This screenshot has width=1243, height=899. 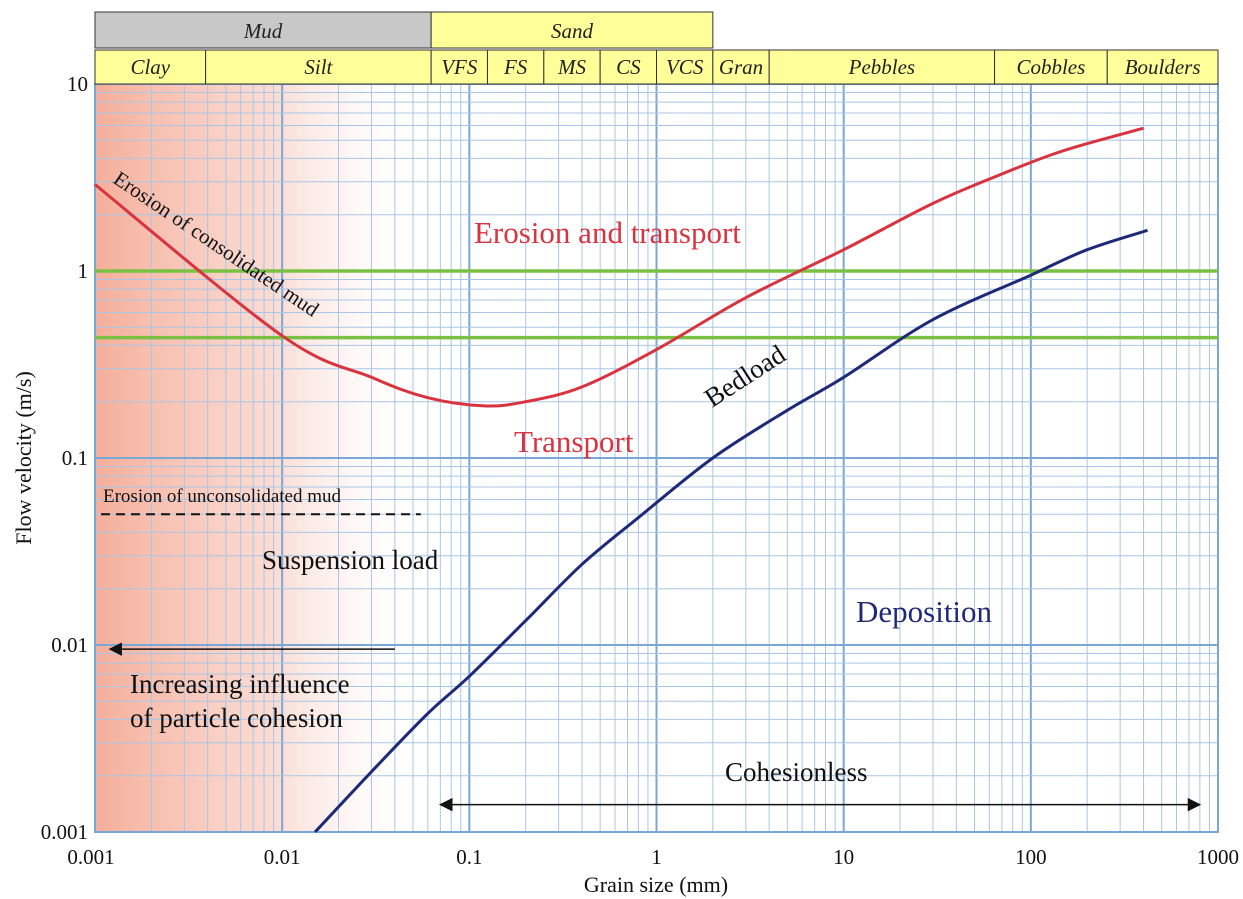 I want to click on size-class-label: FS, so click(x=515, y=67).